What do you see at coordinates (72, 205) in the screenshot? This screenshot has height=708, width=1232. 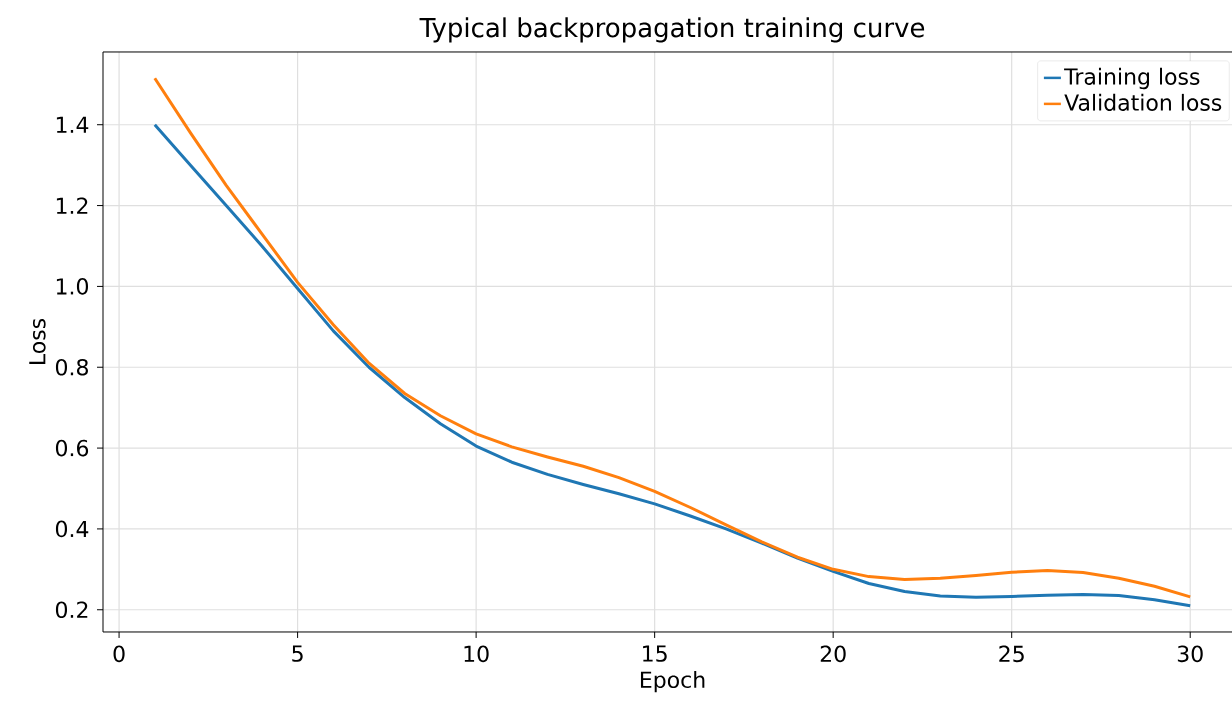 I see `y-tick-label: 1.2` at bounding box center [72, 205].